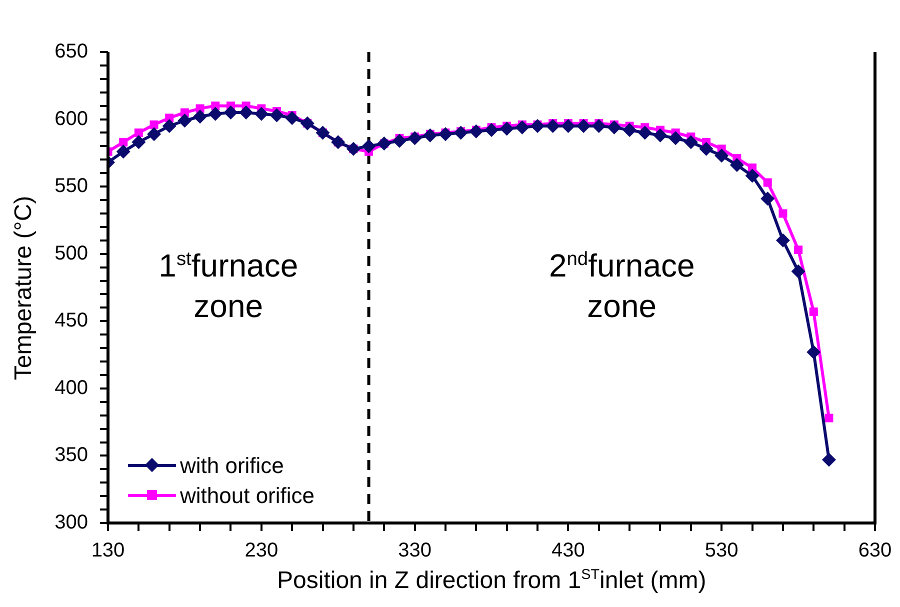 Image resolution: width=900 pixels, height=607 pixels. I want to click on x-tick-label: 330, so click(415, 551).